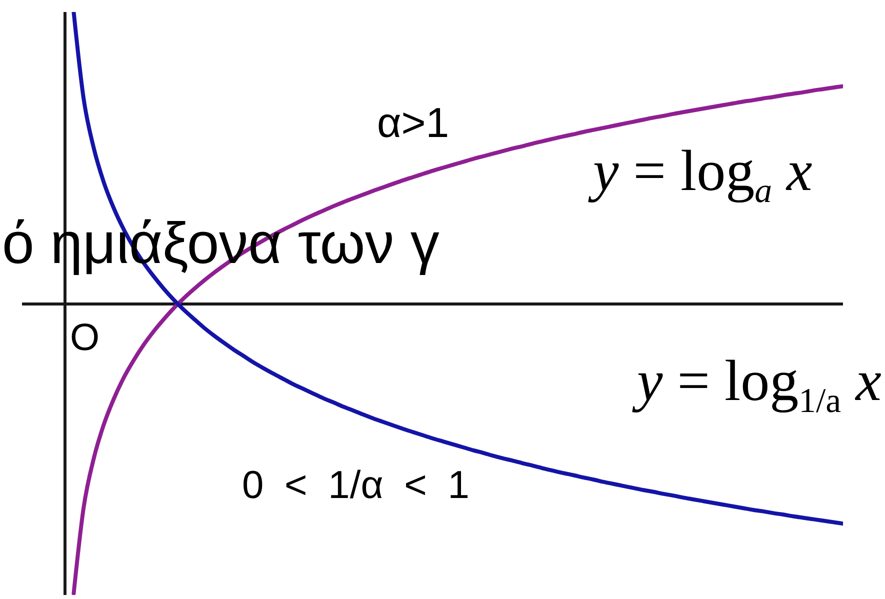 This screenshot has height=599, width=885. Describe the element at coordinates (356, 485) in the screenshot. I see `annotation: 0 < 1/α < 1` at that location.